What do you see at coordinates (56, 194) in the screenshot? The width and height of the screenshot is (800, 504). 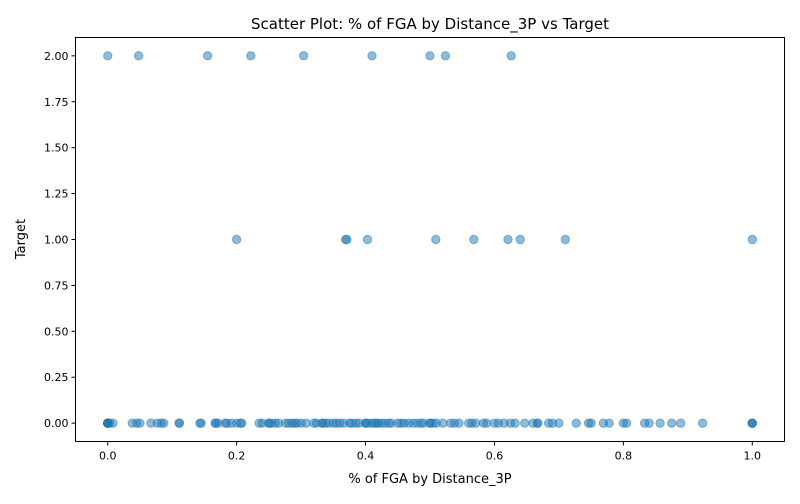 I see `y-tick-label: 1.25` at bounding box center [56, 194].